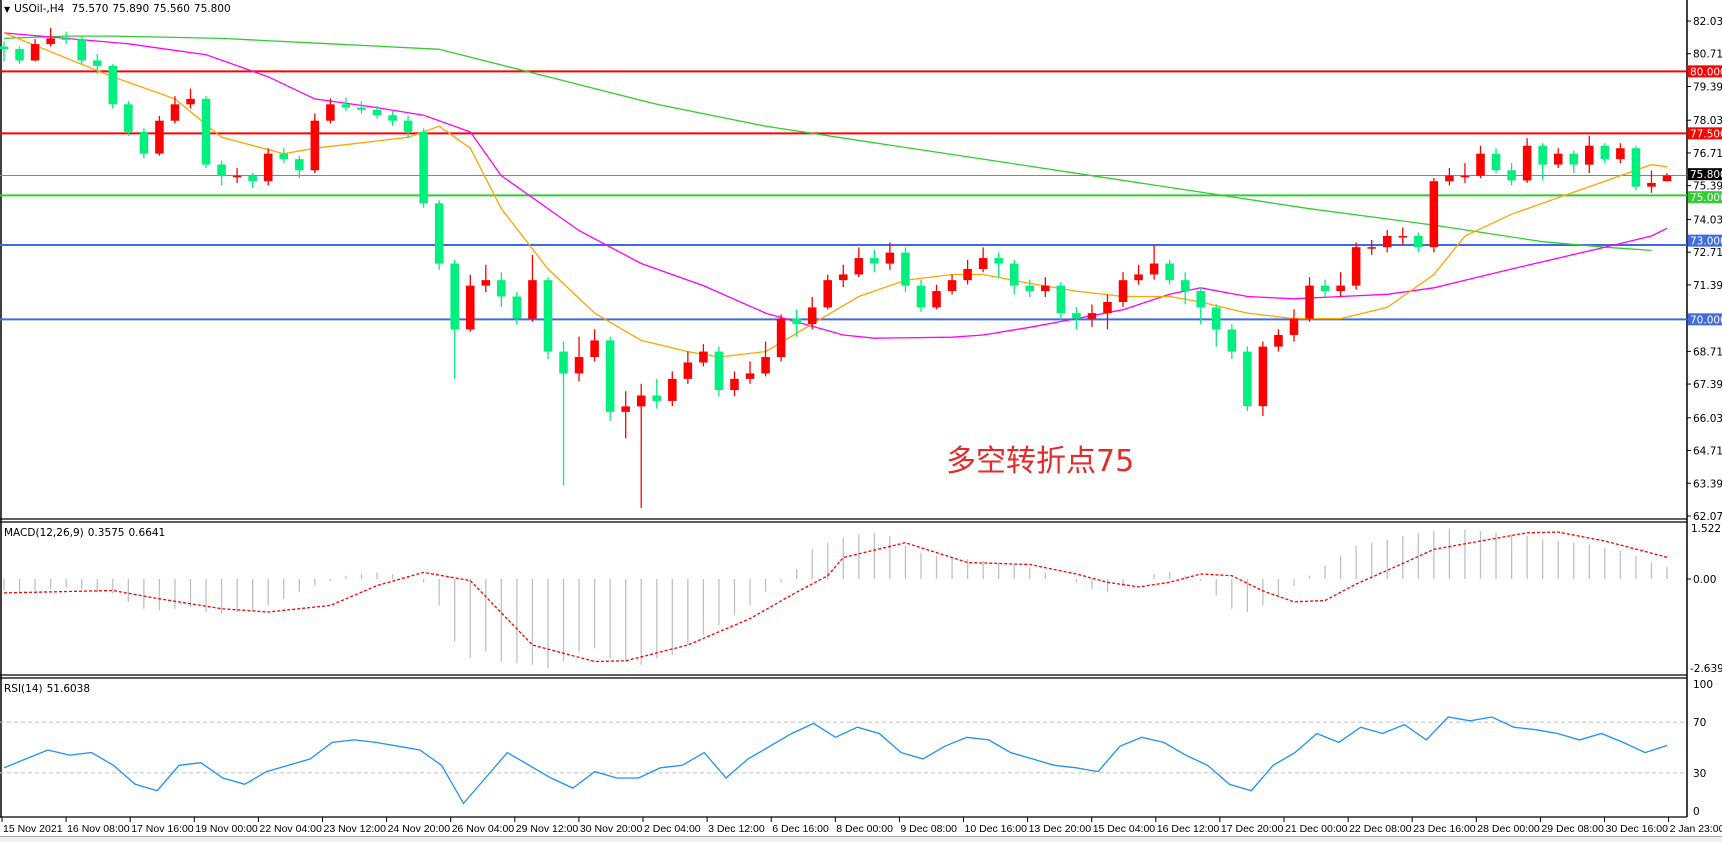 The height and width of the screenshot is (842, 1722). I want to click on price-tick-label: 78.030, so click(1707, 121).